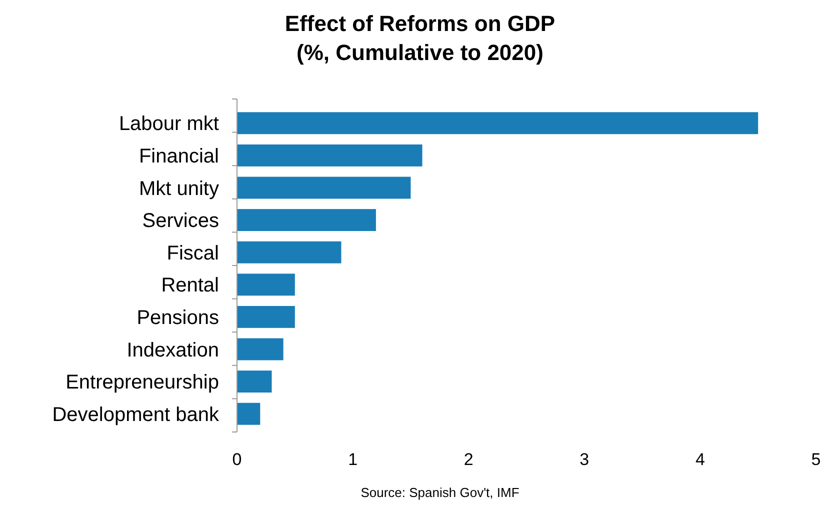  What do you see at coordinates (585, 459) in the screenshot?
I see `x-tick-label: 3` at bounding box center [585, 459].